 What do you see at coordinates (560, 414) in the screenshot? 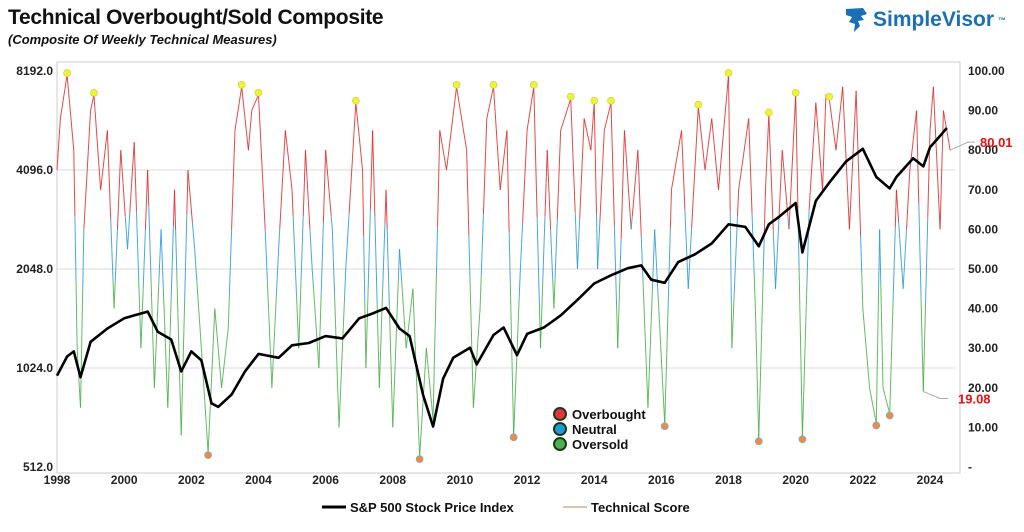
I see `zone-legend-swatch-overbought` at bounding box center [560, 414].